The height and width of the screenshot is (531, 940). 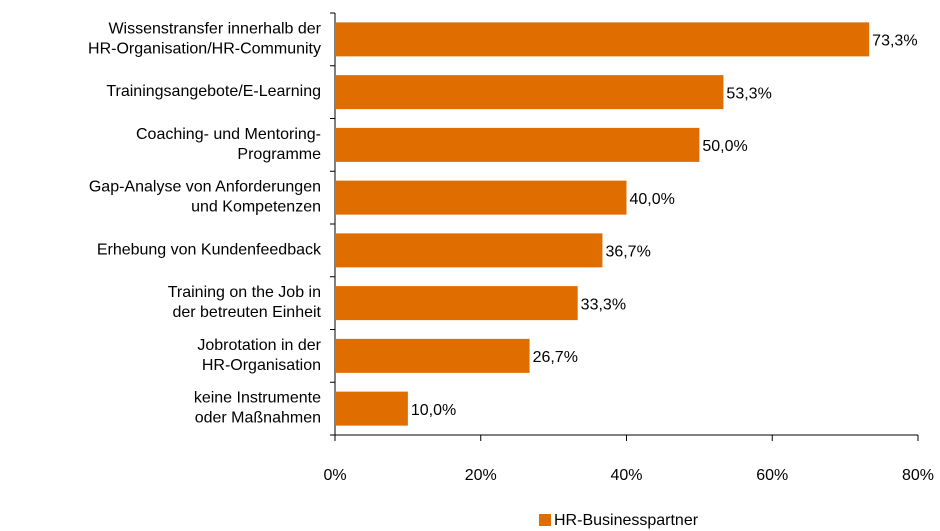 What do you see at coordinates (228, 144) in the screenshot?
I see `y-tick-label: Coaching- und Mentoring- Programme` at bounding box center [228, 144].